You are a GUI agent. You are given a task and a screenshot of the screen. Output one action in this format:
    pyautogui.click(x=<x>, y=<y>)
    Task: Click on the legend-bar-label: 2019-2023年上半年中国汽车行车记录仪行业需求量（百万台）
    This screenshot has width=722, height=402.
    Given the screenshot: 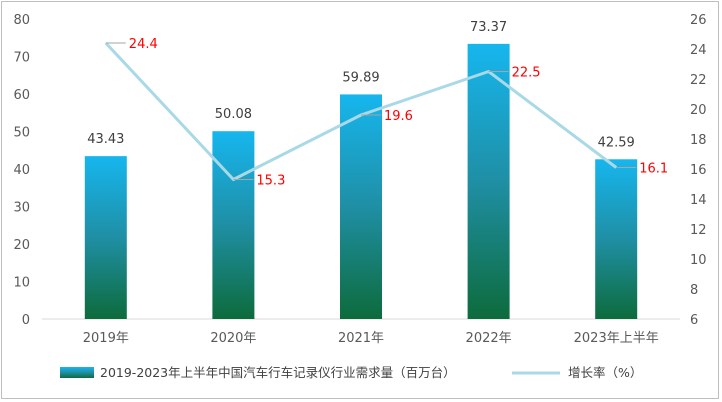 What is the action you would take?
    pyautogui.click(x=278, y=372)
    